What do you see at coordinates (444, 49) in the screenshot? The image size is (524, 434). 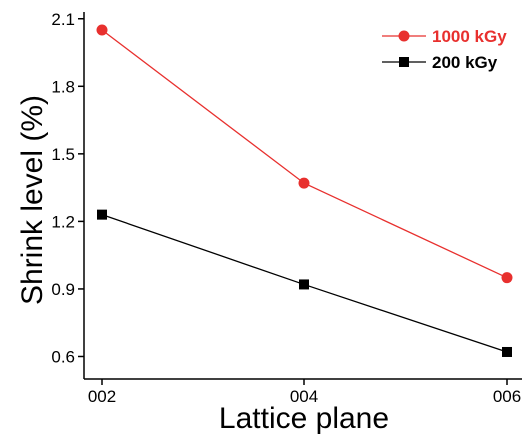 I see `legend: 1000 kGy 200 kGy` at bounding box center [444, 49].